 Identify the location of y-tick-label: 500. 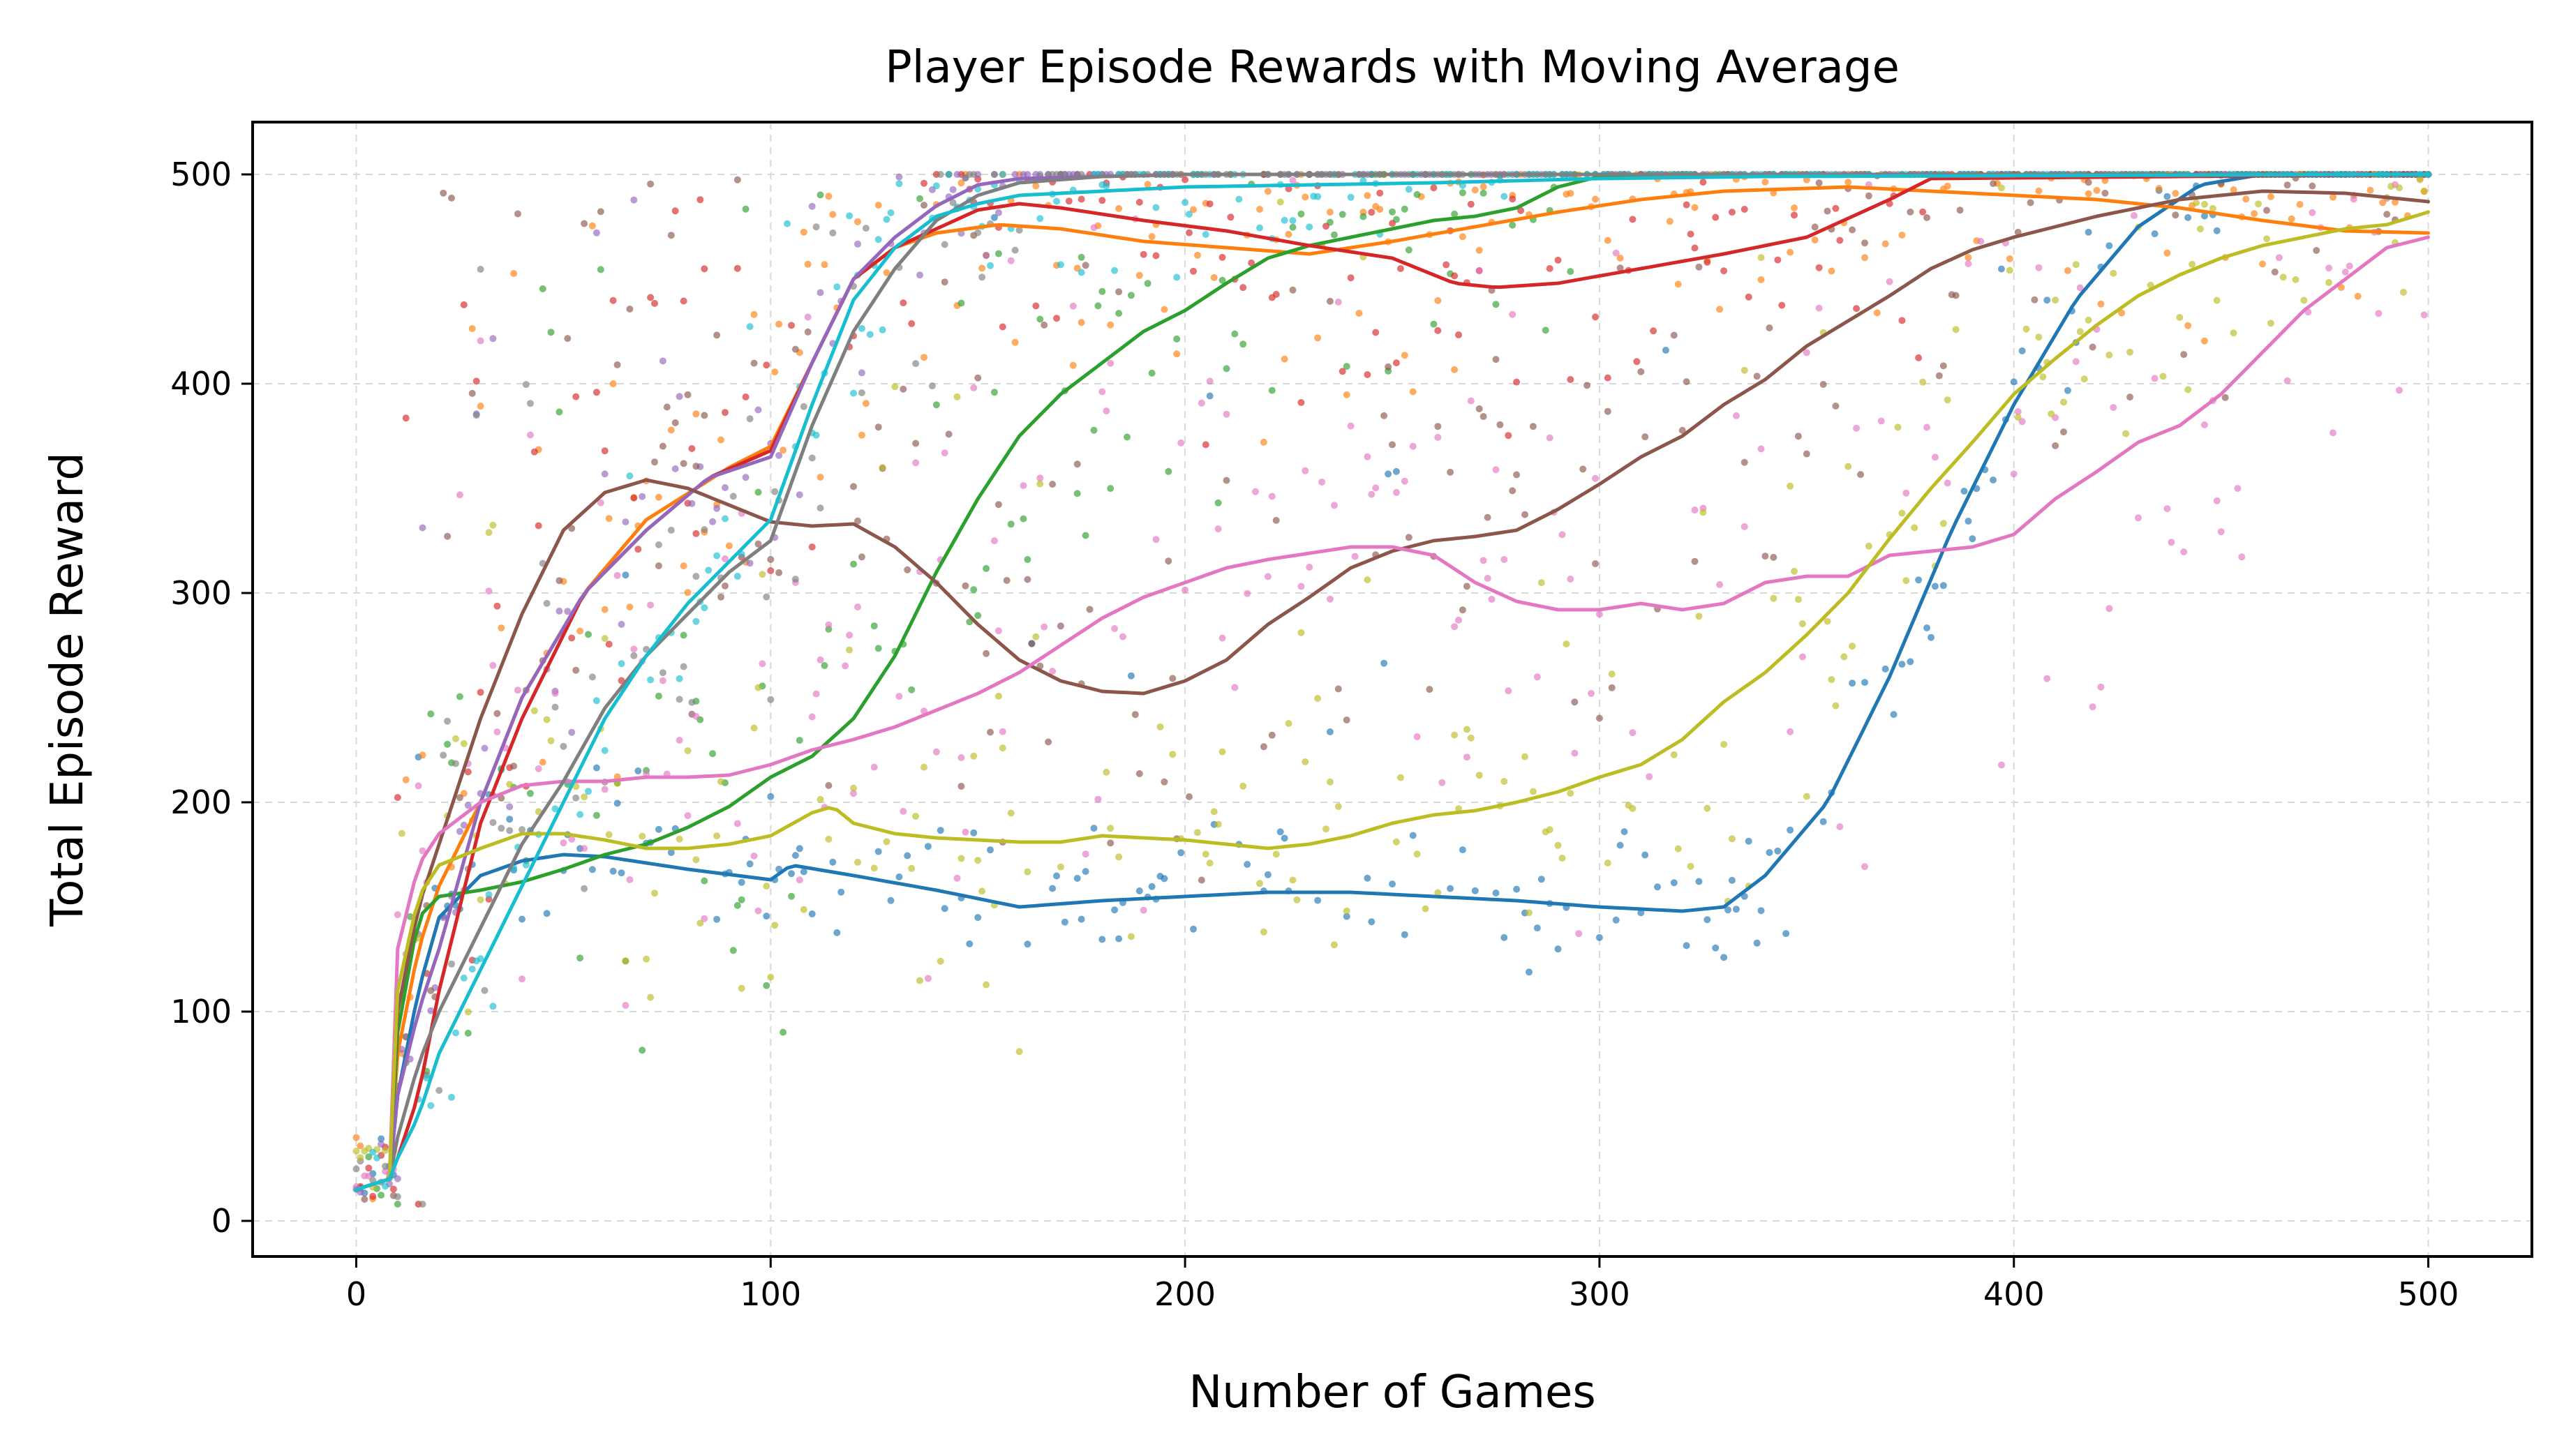
(201, 174).